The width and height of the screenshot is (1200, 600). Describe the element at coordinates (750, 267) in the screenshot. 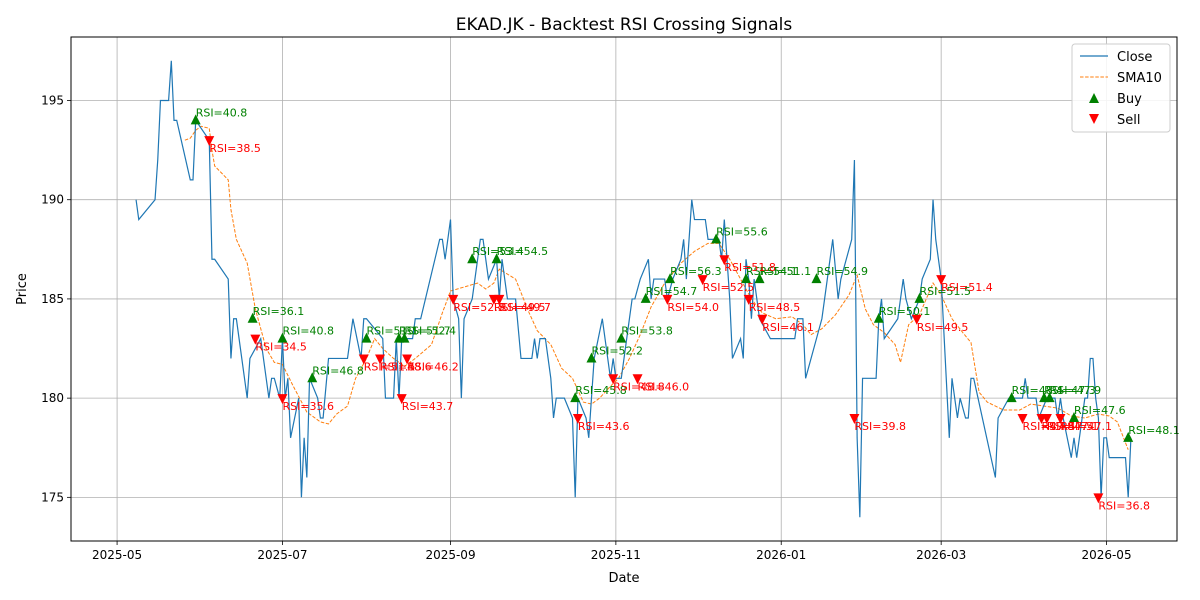

I see `sell-signal-label: RSI=51.8` at that location.